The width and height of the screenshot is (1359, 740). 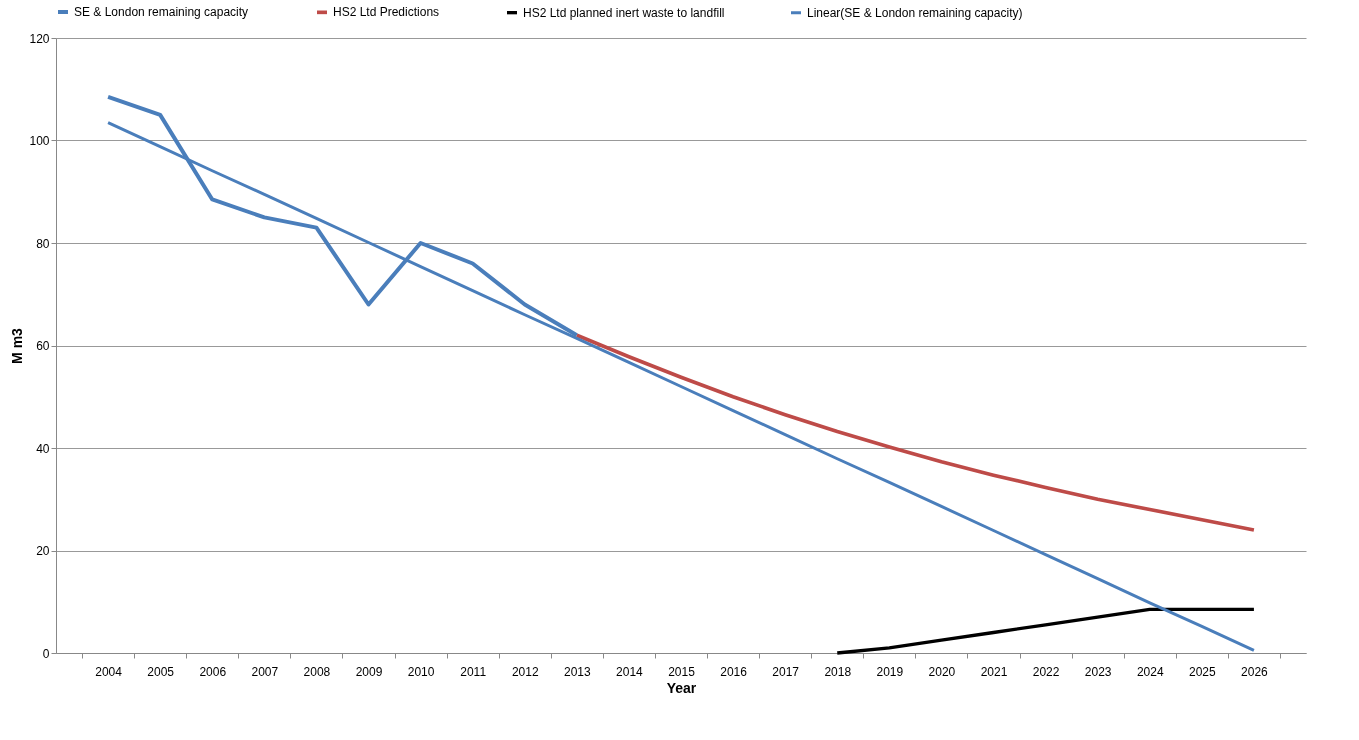 What do you see at coordinates (39, 38) in the screenshot?
I see `y-tick-label: 120` at bounding box center [39, 38].